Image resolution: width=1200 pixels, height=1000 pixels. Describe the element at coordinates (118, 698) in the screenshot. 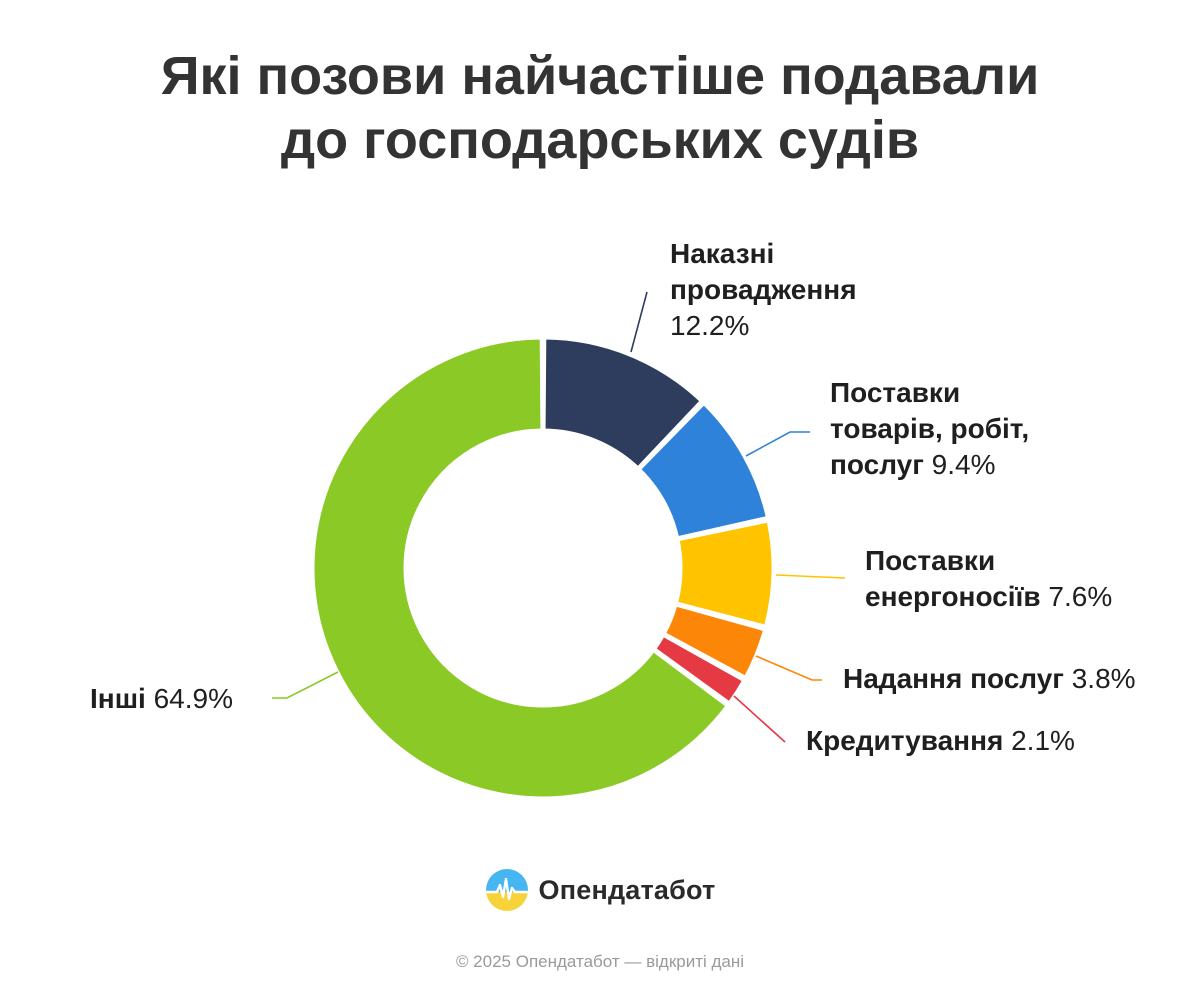

I see `slice-label-text-6-1: Інші` at that location.